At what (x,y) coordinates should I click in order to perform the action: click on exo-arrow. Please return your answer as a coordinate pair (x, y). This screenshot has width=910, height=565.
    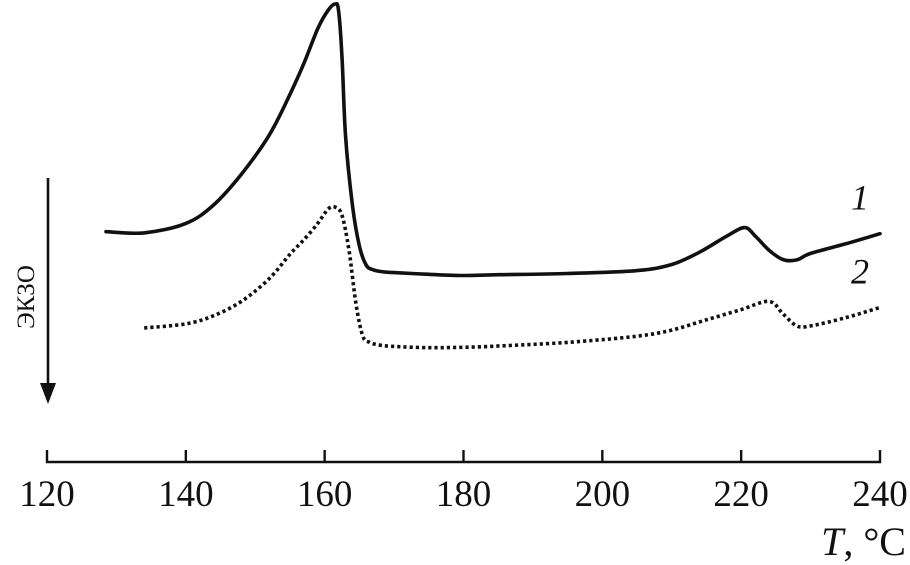
    Looking at the image, I should click on (48, 291).